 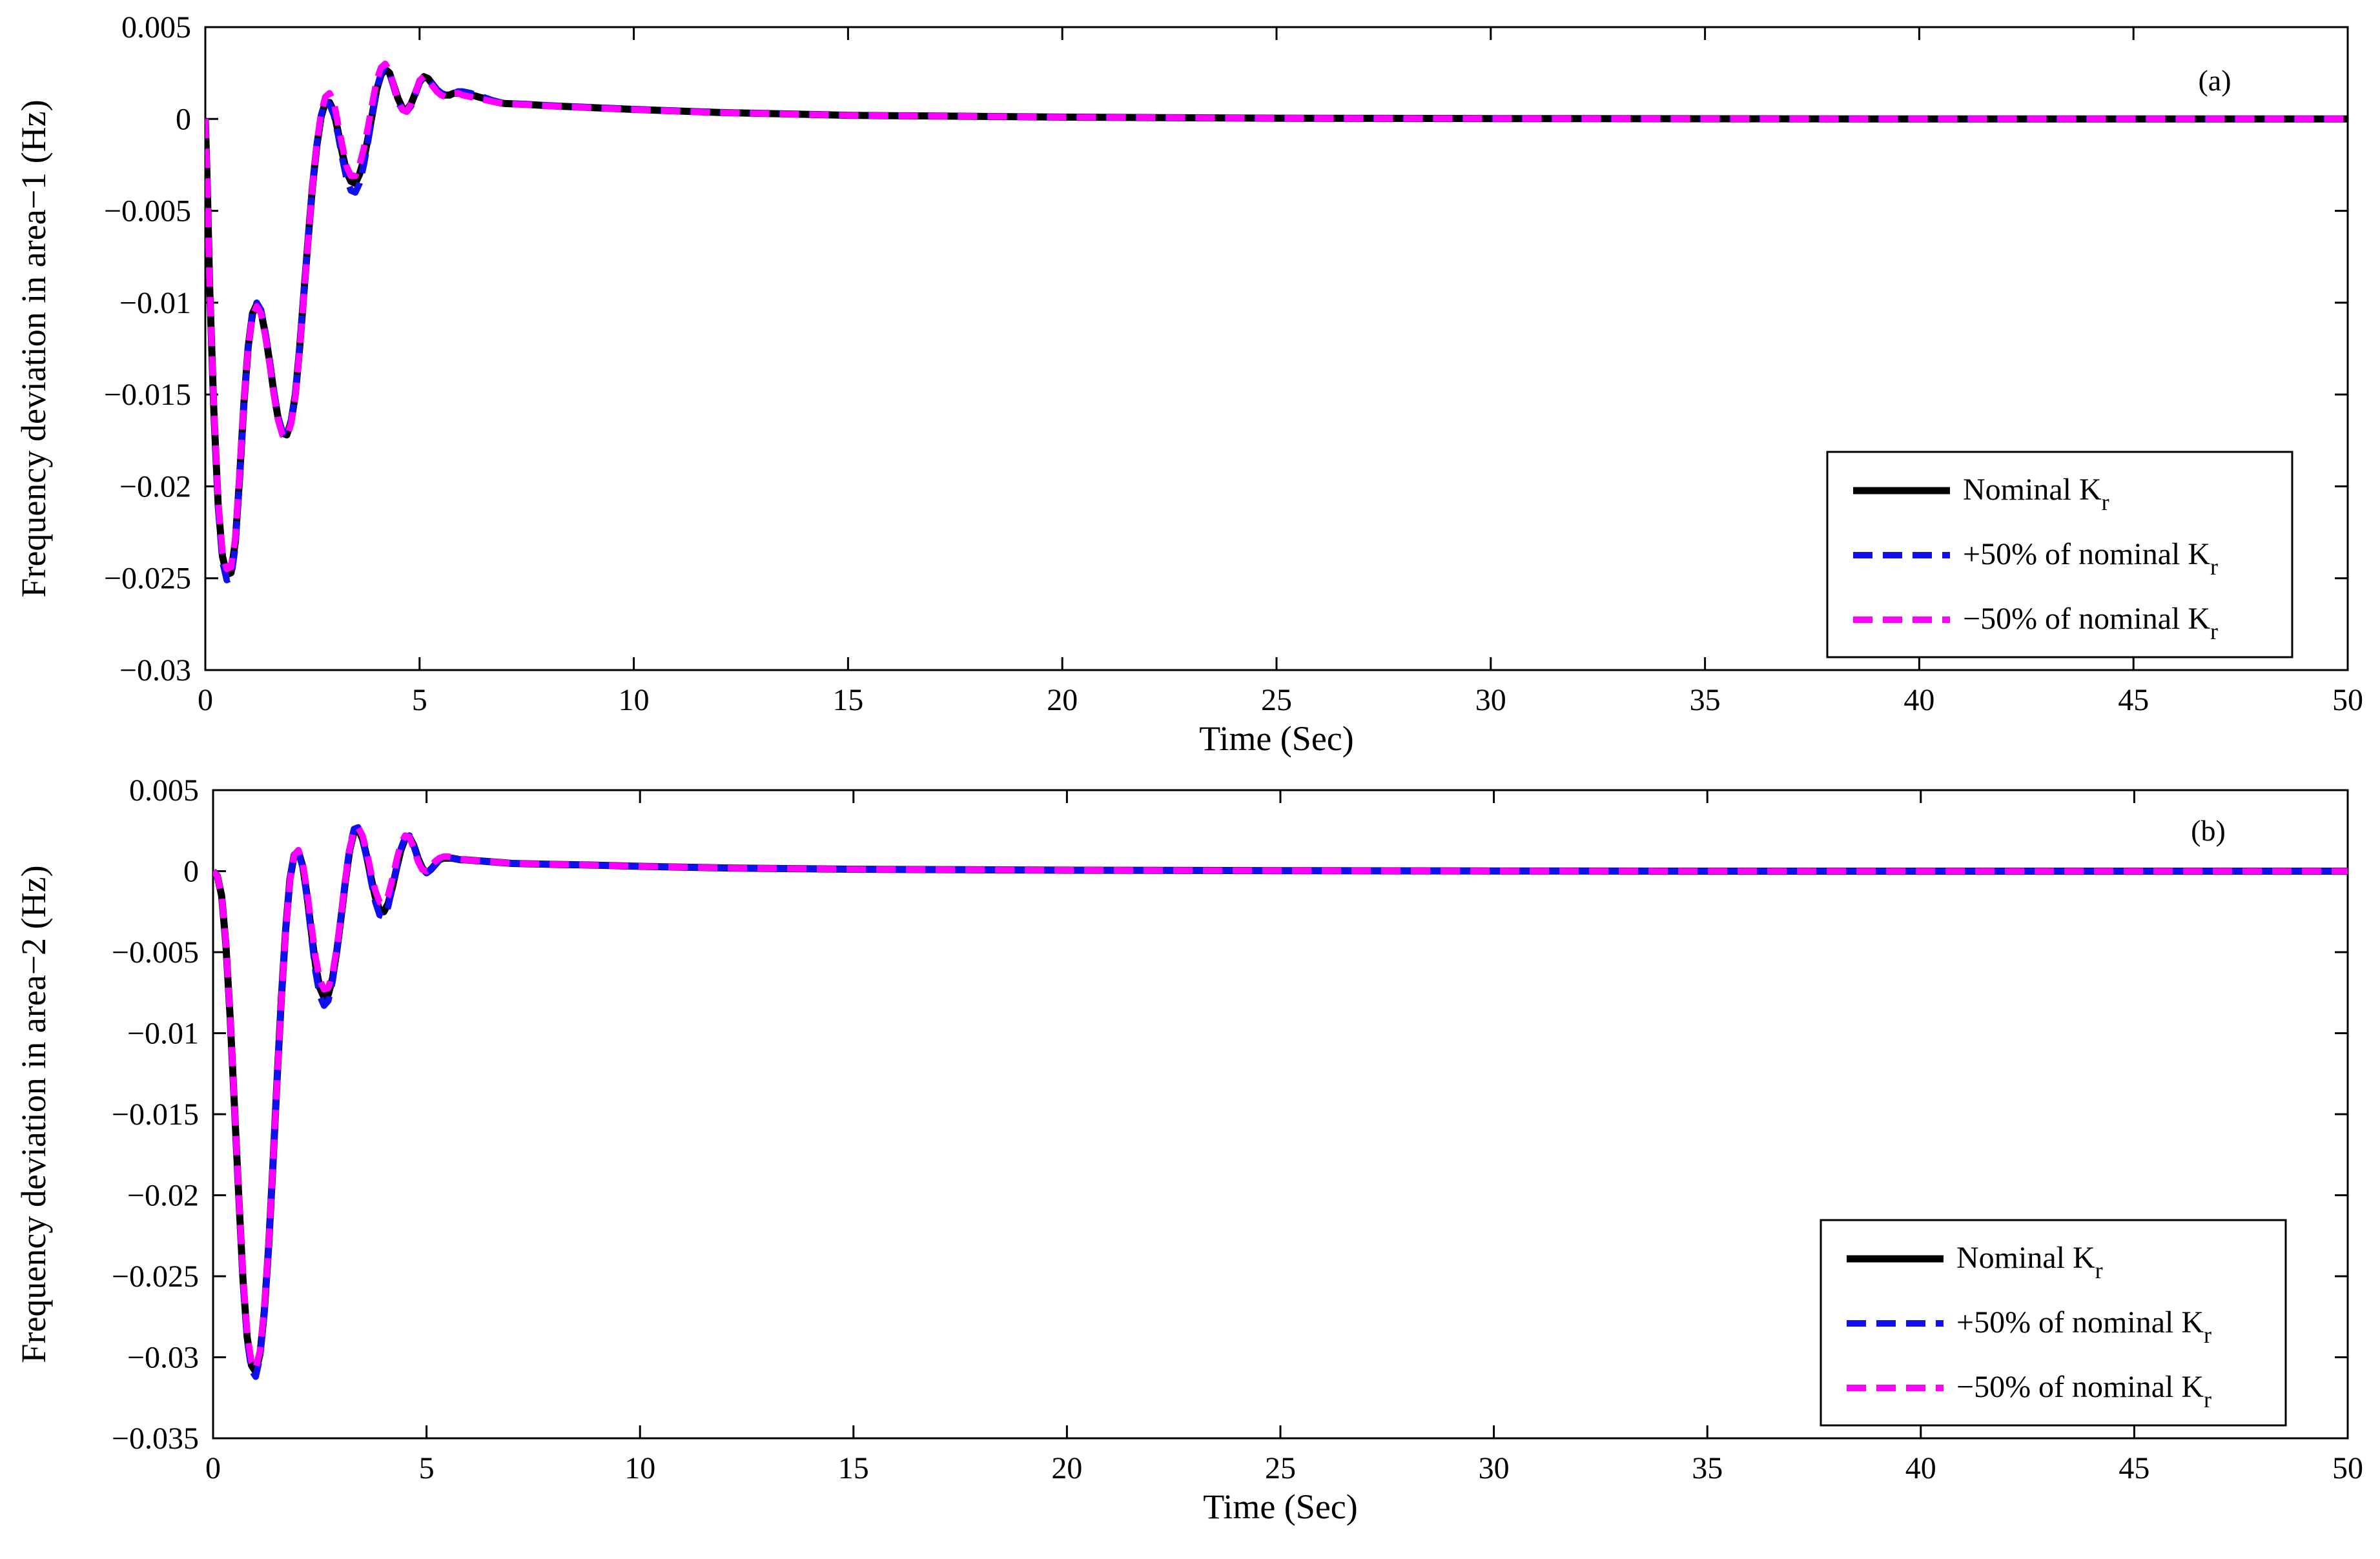 What do you see at coordinates (156, 1438) in the screenshot?
I see `y-tick-label: −0.035` at bounding box center [156, 1438].